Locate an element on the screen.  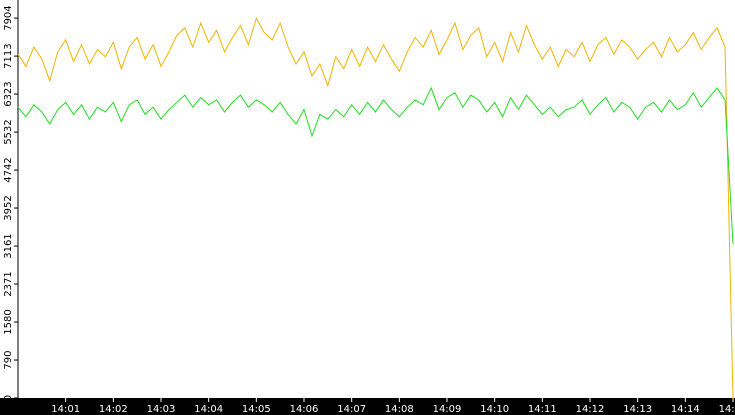
x-tick-label: 14:11 is located at coordinates (542, 409).